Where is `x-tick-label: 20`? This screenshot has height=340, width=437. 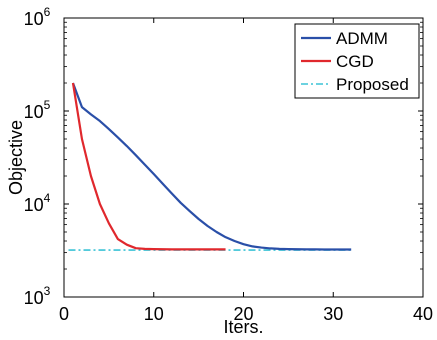
x-tick-label: 20 is located at coordinates (243, 314).